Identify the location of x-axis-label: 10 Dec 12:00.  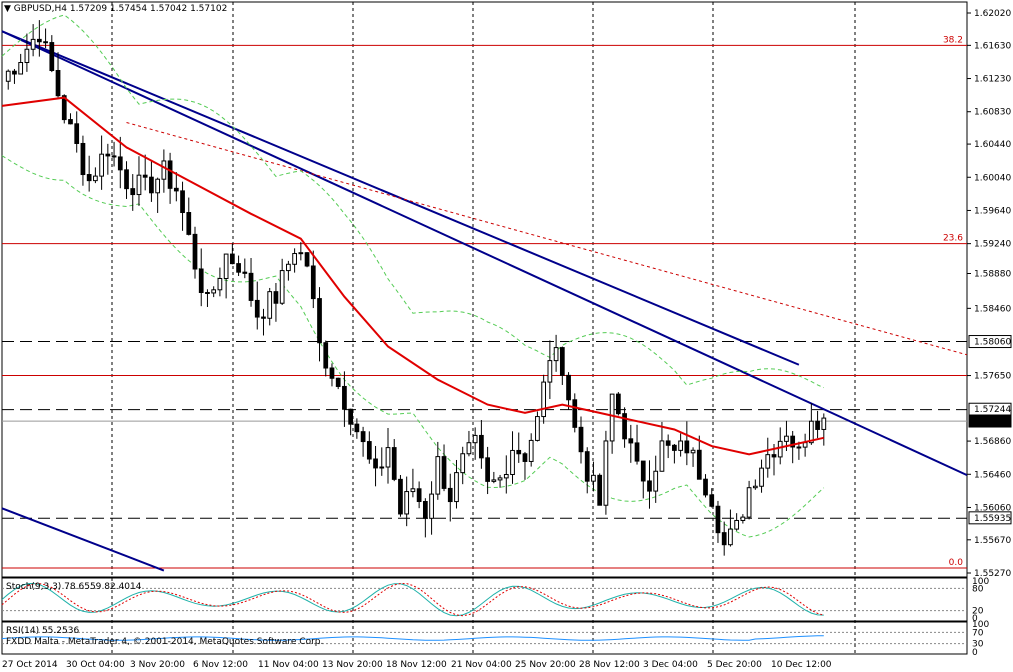
(801, 665).